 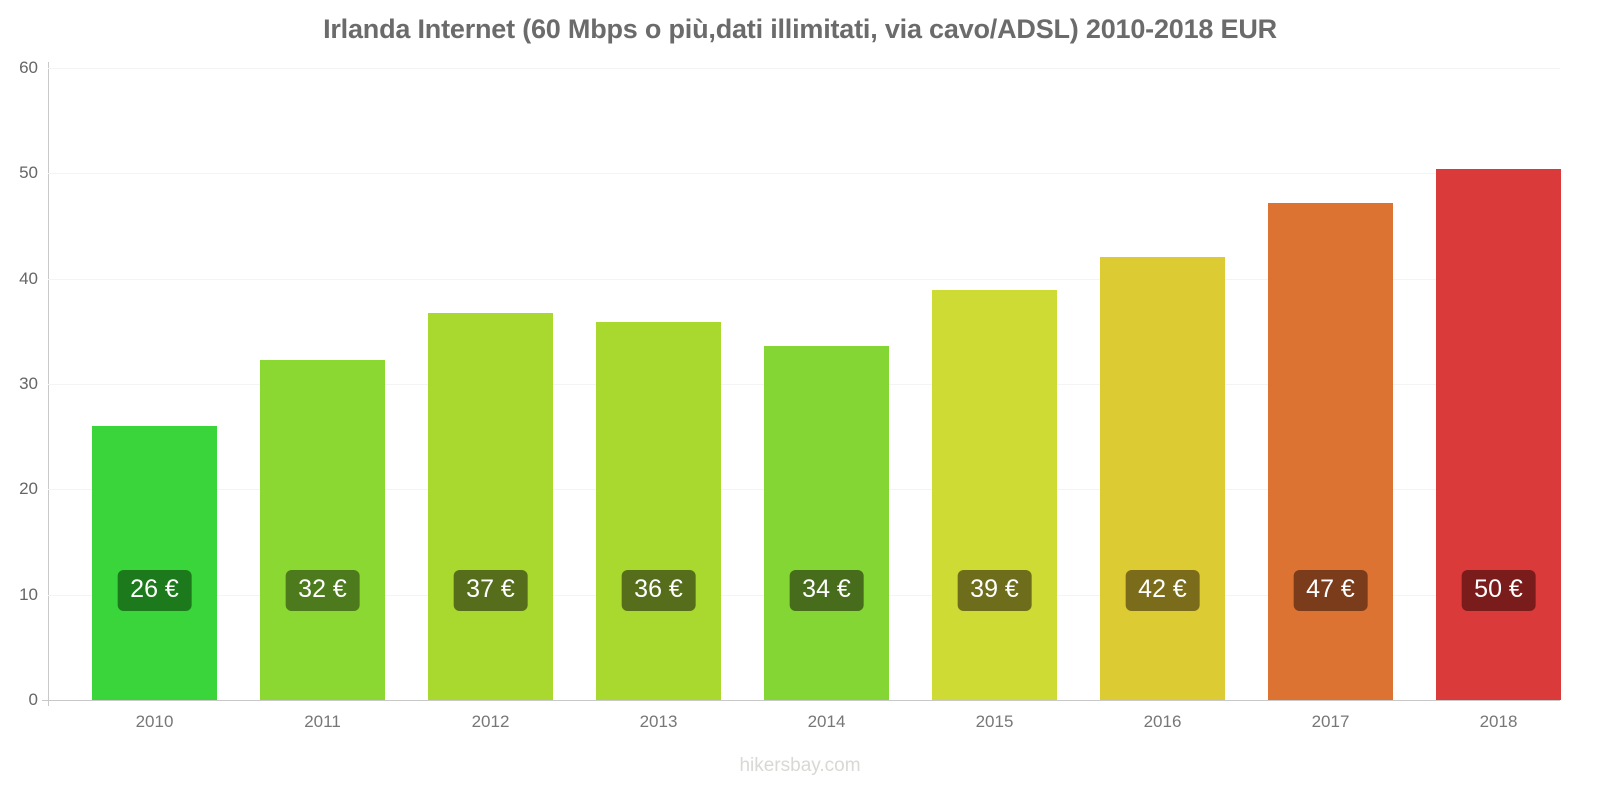 What do you see at coordinates (658, 510) in the screenshot?
I see `bar: 36 €` at bounding box center [658, 510].